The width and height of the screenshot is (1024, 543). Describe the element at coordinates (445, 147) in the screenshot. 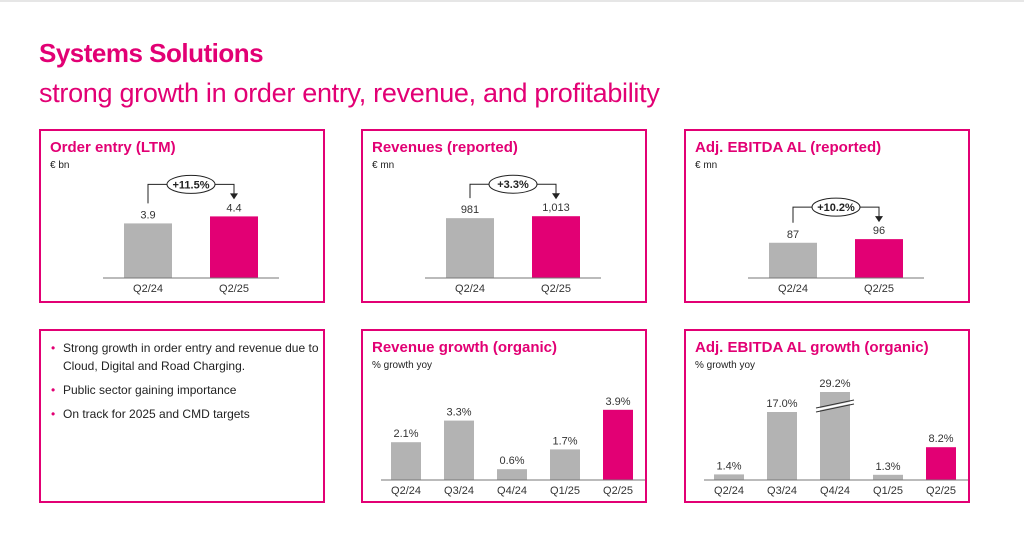

I see `chart-title: Revenues (reported)` at that location.